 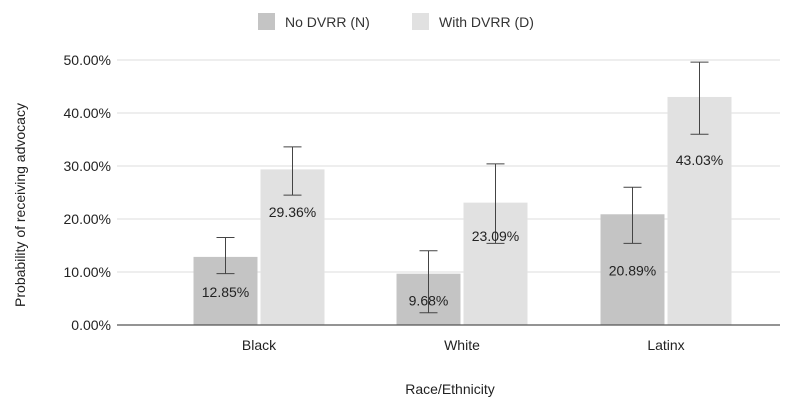 I want to click on data-label: 43.03%, so click(x=699, y=160).